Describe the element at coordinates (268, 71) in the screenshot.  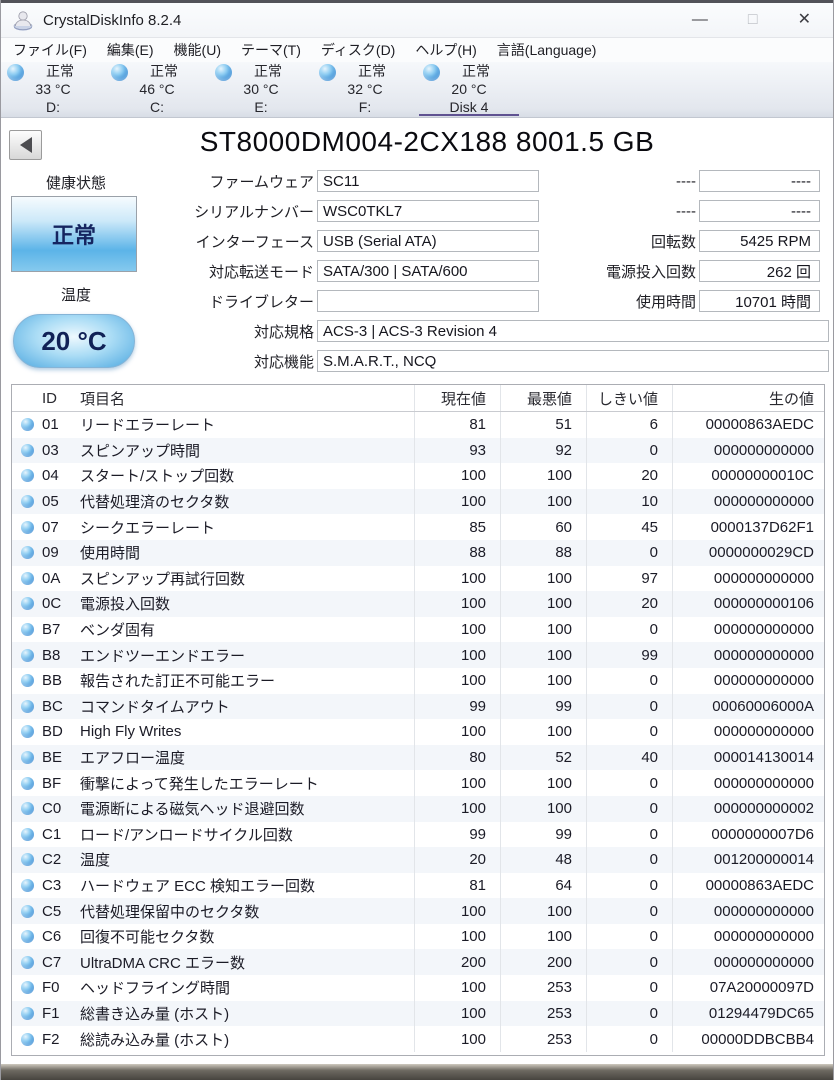
I see `disk-tab-status: 正常` at that location.